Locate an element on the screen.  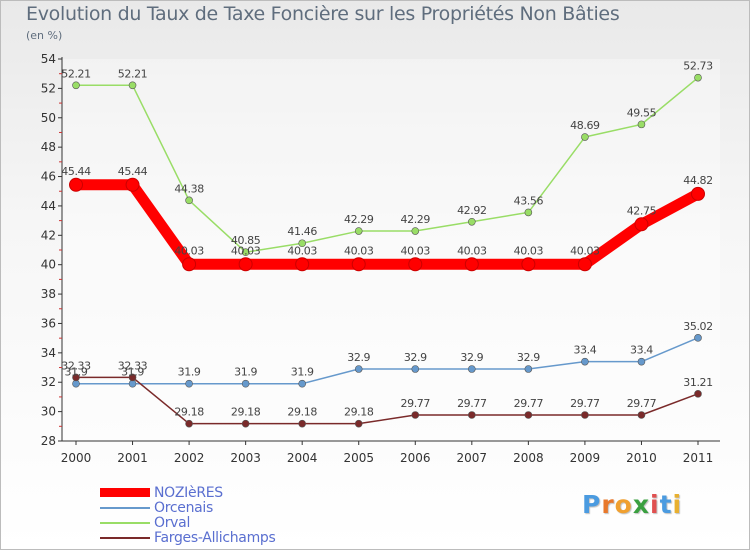
legend-label-orcenais: Orcenais is located at coordinates (184, 507).